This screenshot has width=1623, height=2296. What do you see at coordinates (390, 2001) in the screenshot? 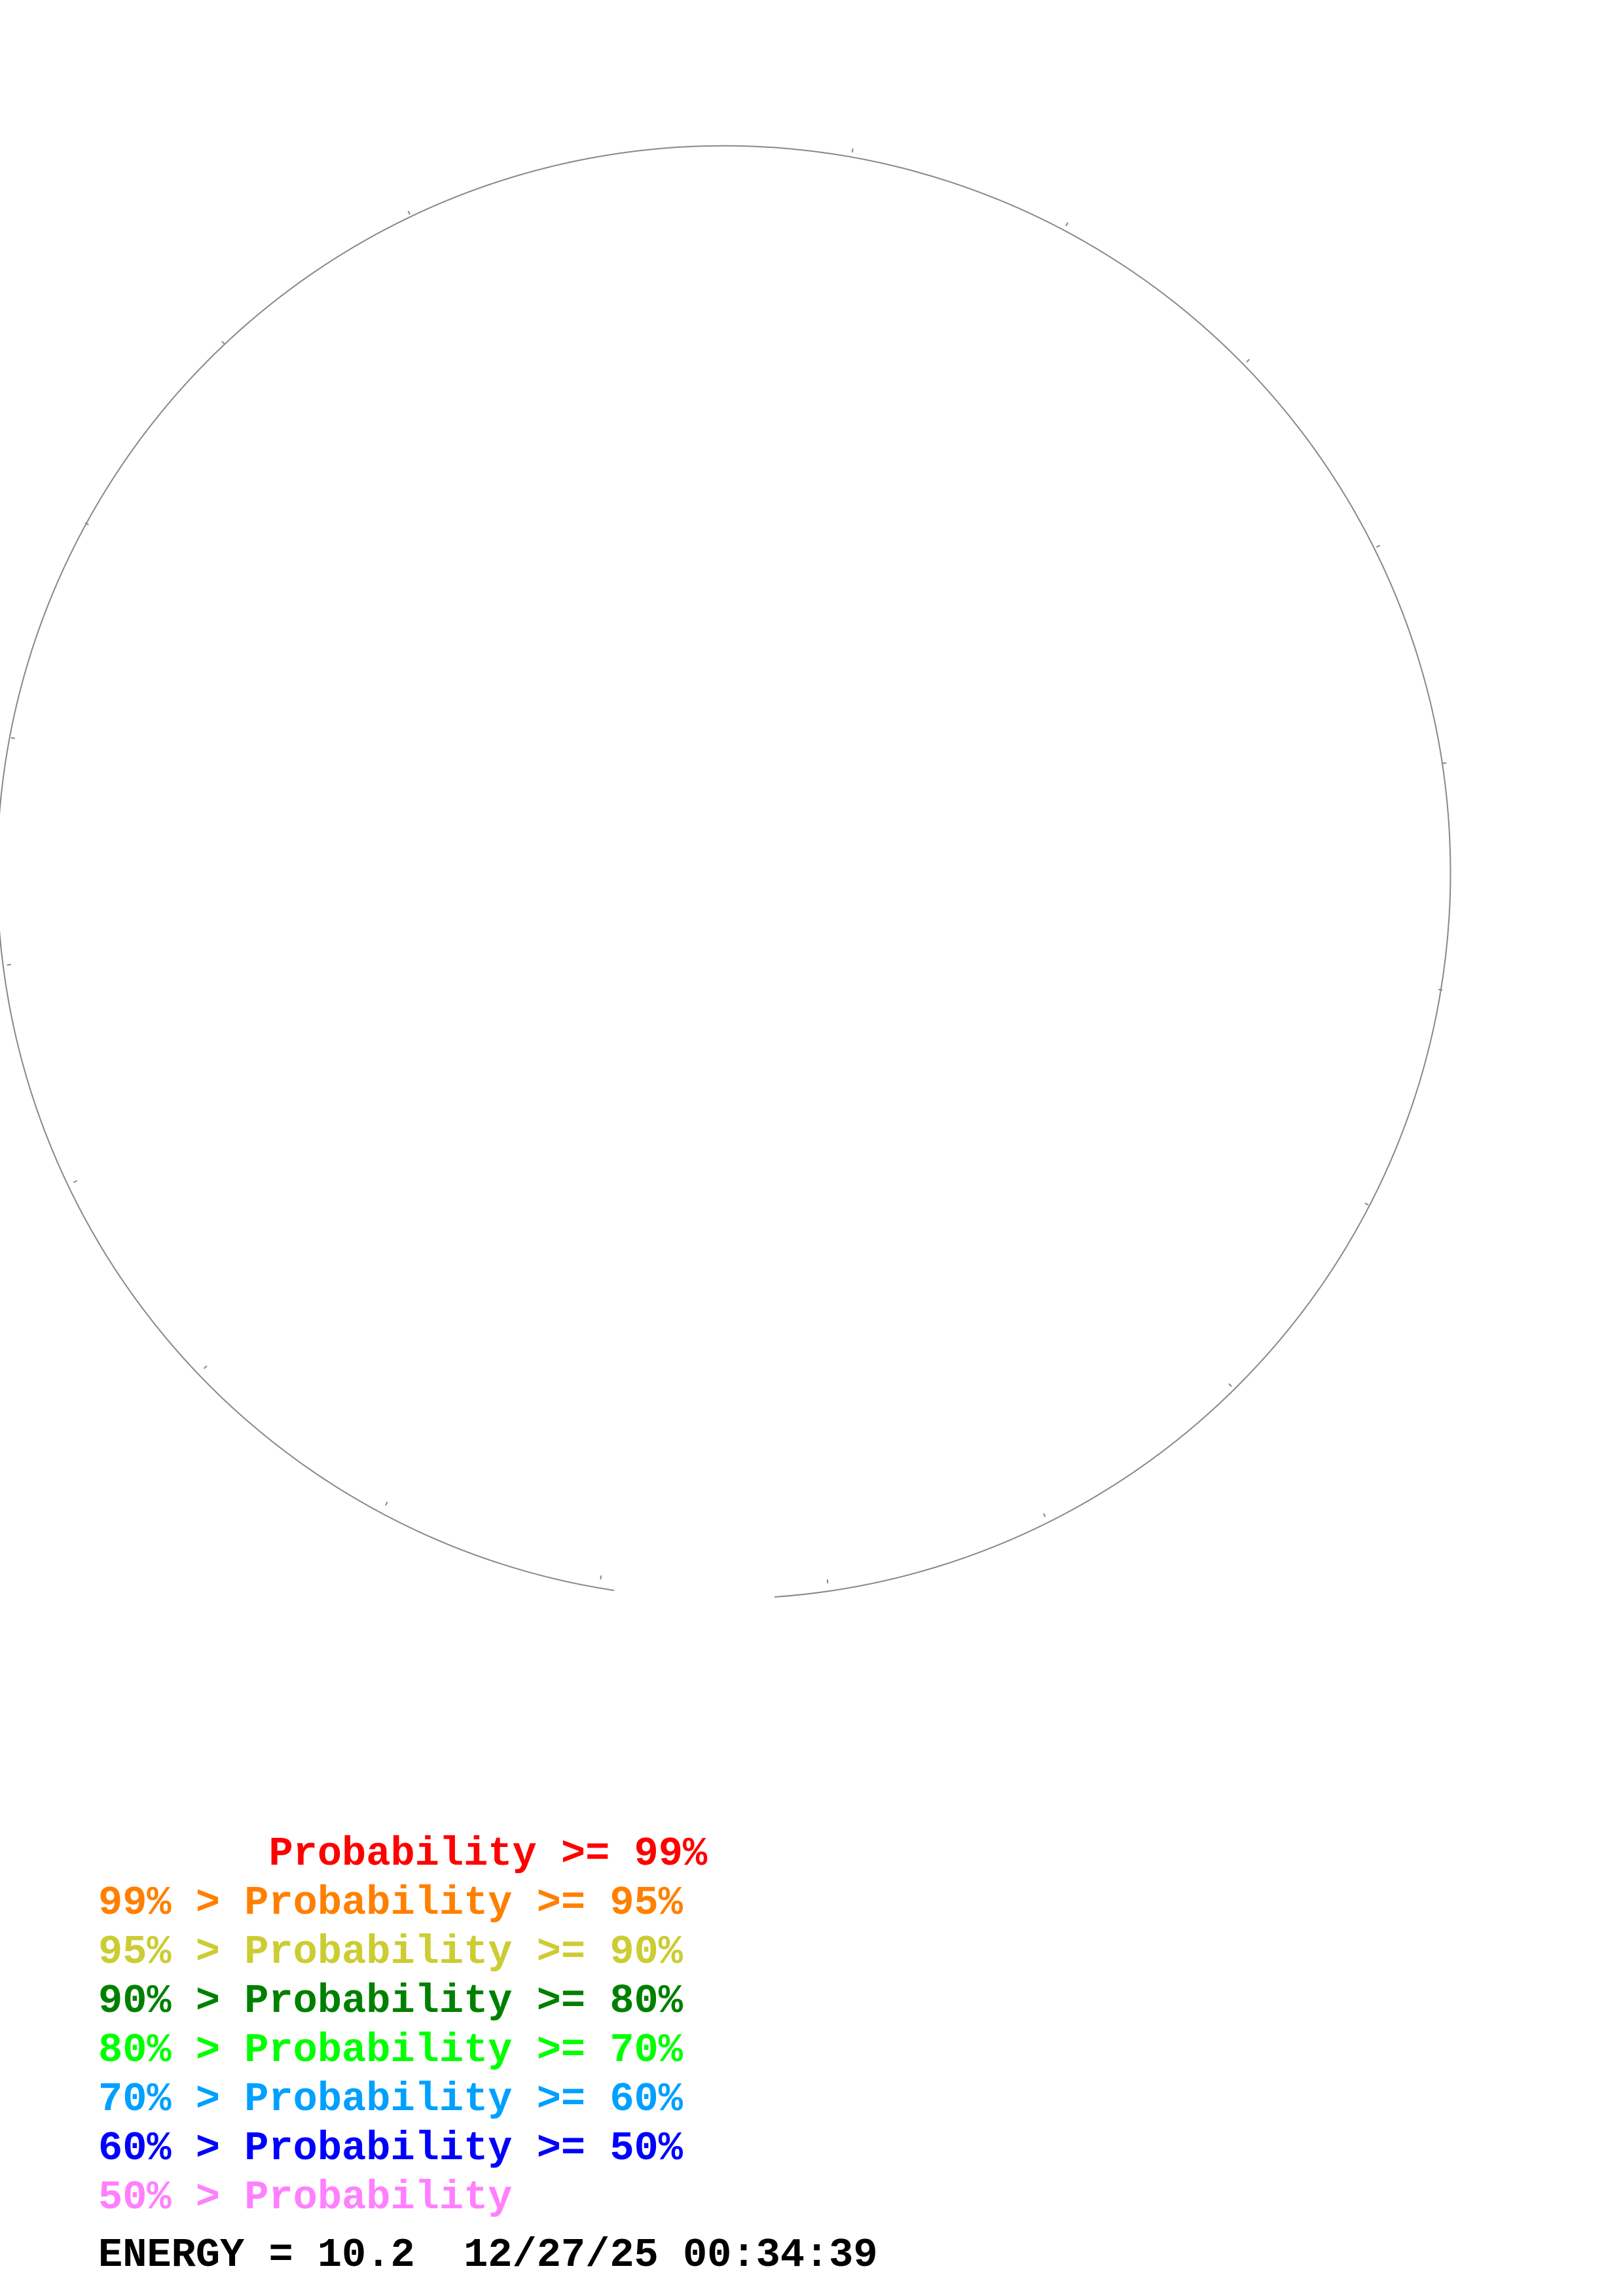
I see `legend-entry: 90% > Probability >= 80%` at bounding box center [390, 2001].